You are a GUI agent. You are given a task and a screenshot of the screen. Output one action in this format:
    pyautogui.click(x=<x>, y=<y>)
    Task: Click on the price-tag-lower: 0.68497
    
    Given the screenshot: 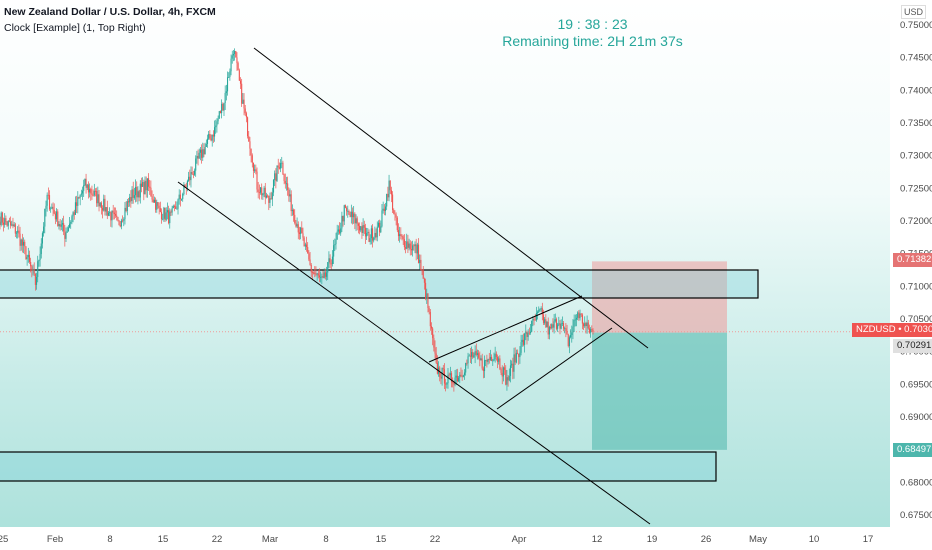 What is the action you would take?
    pyautogui.click(x=912, y=450)
    